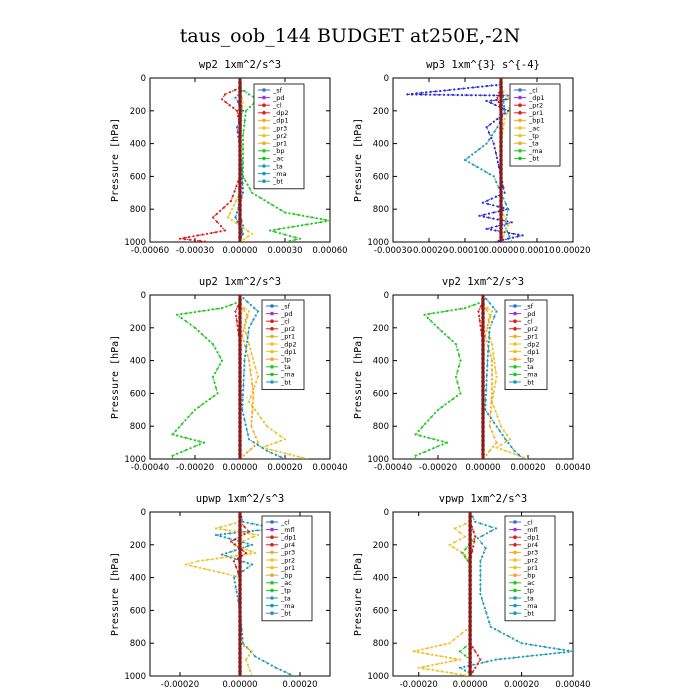 The width and height of the screenshot is (700, 700). Describe the element at coordinates (329, 251) in the screenshot. I see `x-tick-label: 0.00060` at that location.